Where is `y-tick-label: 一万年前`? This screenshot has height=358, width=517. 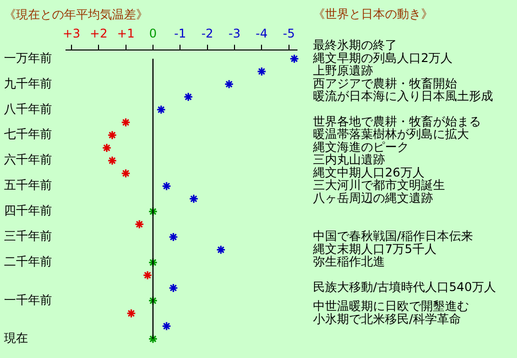 y-tick-label: 一万年前 is located at coordinates (28, 57).